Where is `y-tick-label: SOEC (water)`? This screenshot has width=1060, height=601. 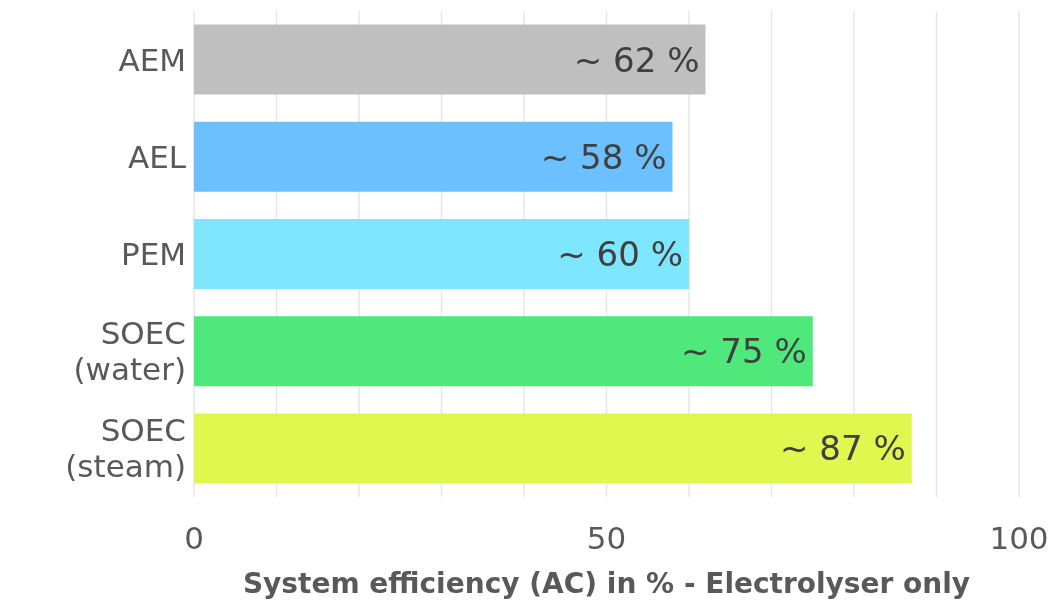
y-tick-label: SOEC (water) is located at coordinates (129, 351).